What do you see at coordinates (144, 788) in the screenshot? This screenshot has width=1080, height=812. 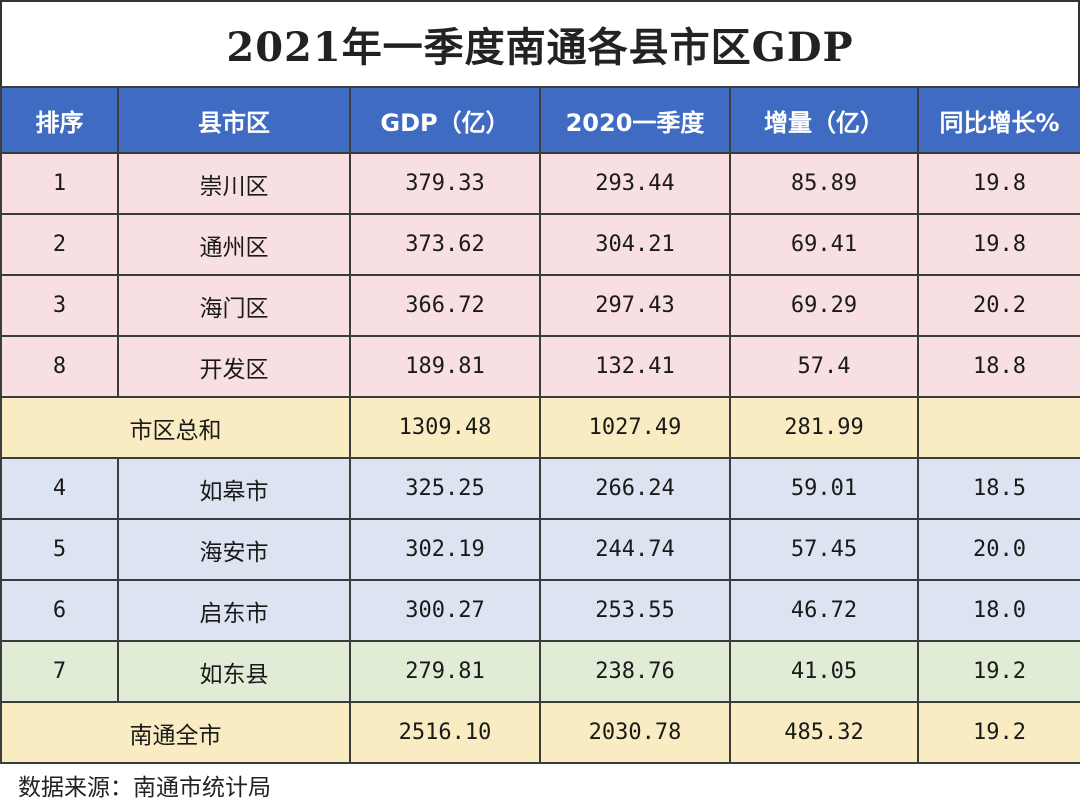 I see `data-source-note: 数据来源：南通市统计局` at bounding box center [144, 788].